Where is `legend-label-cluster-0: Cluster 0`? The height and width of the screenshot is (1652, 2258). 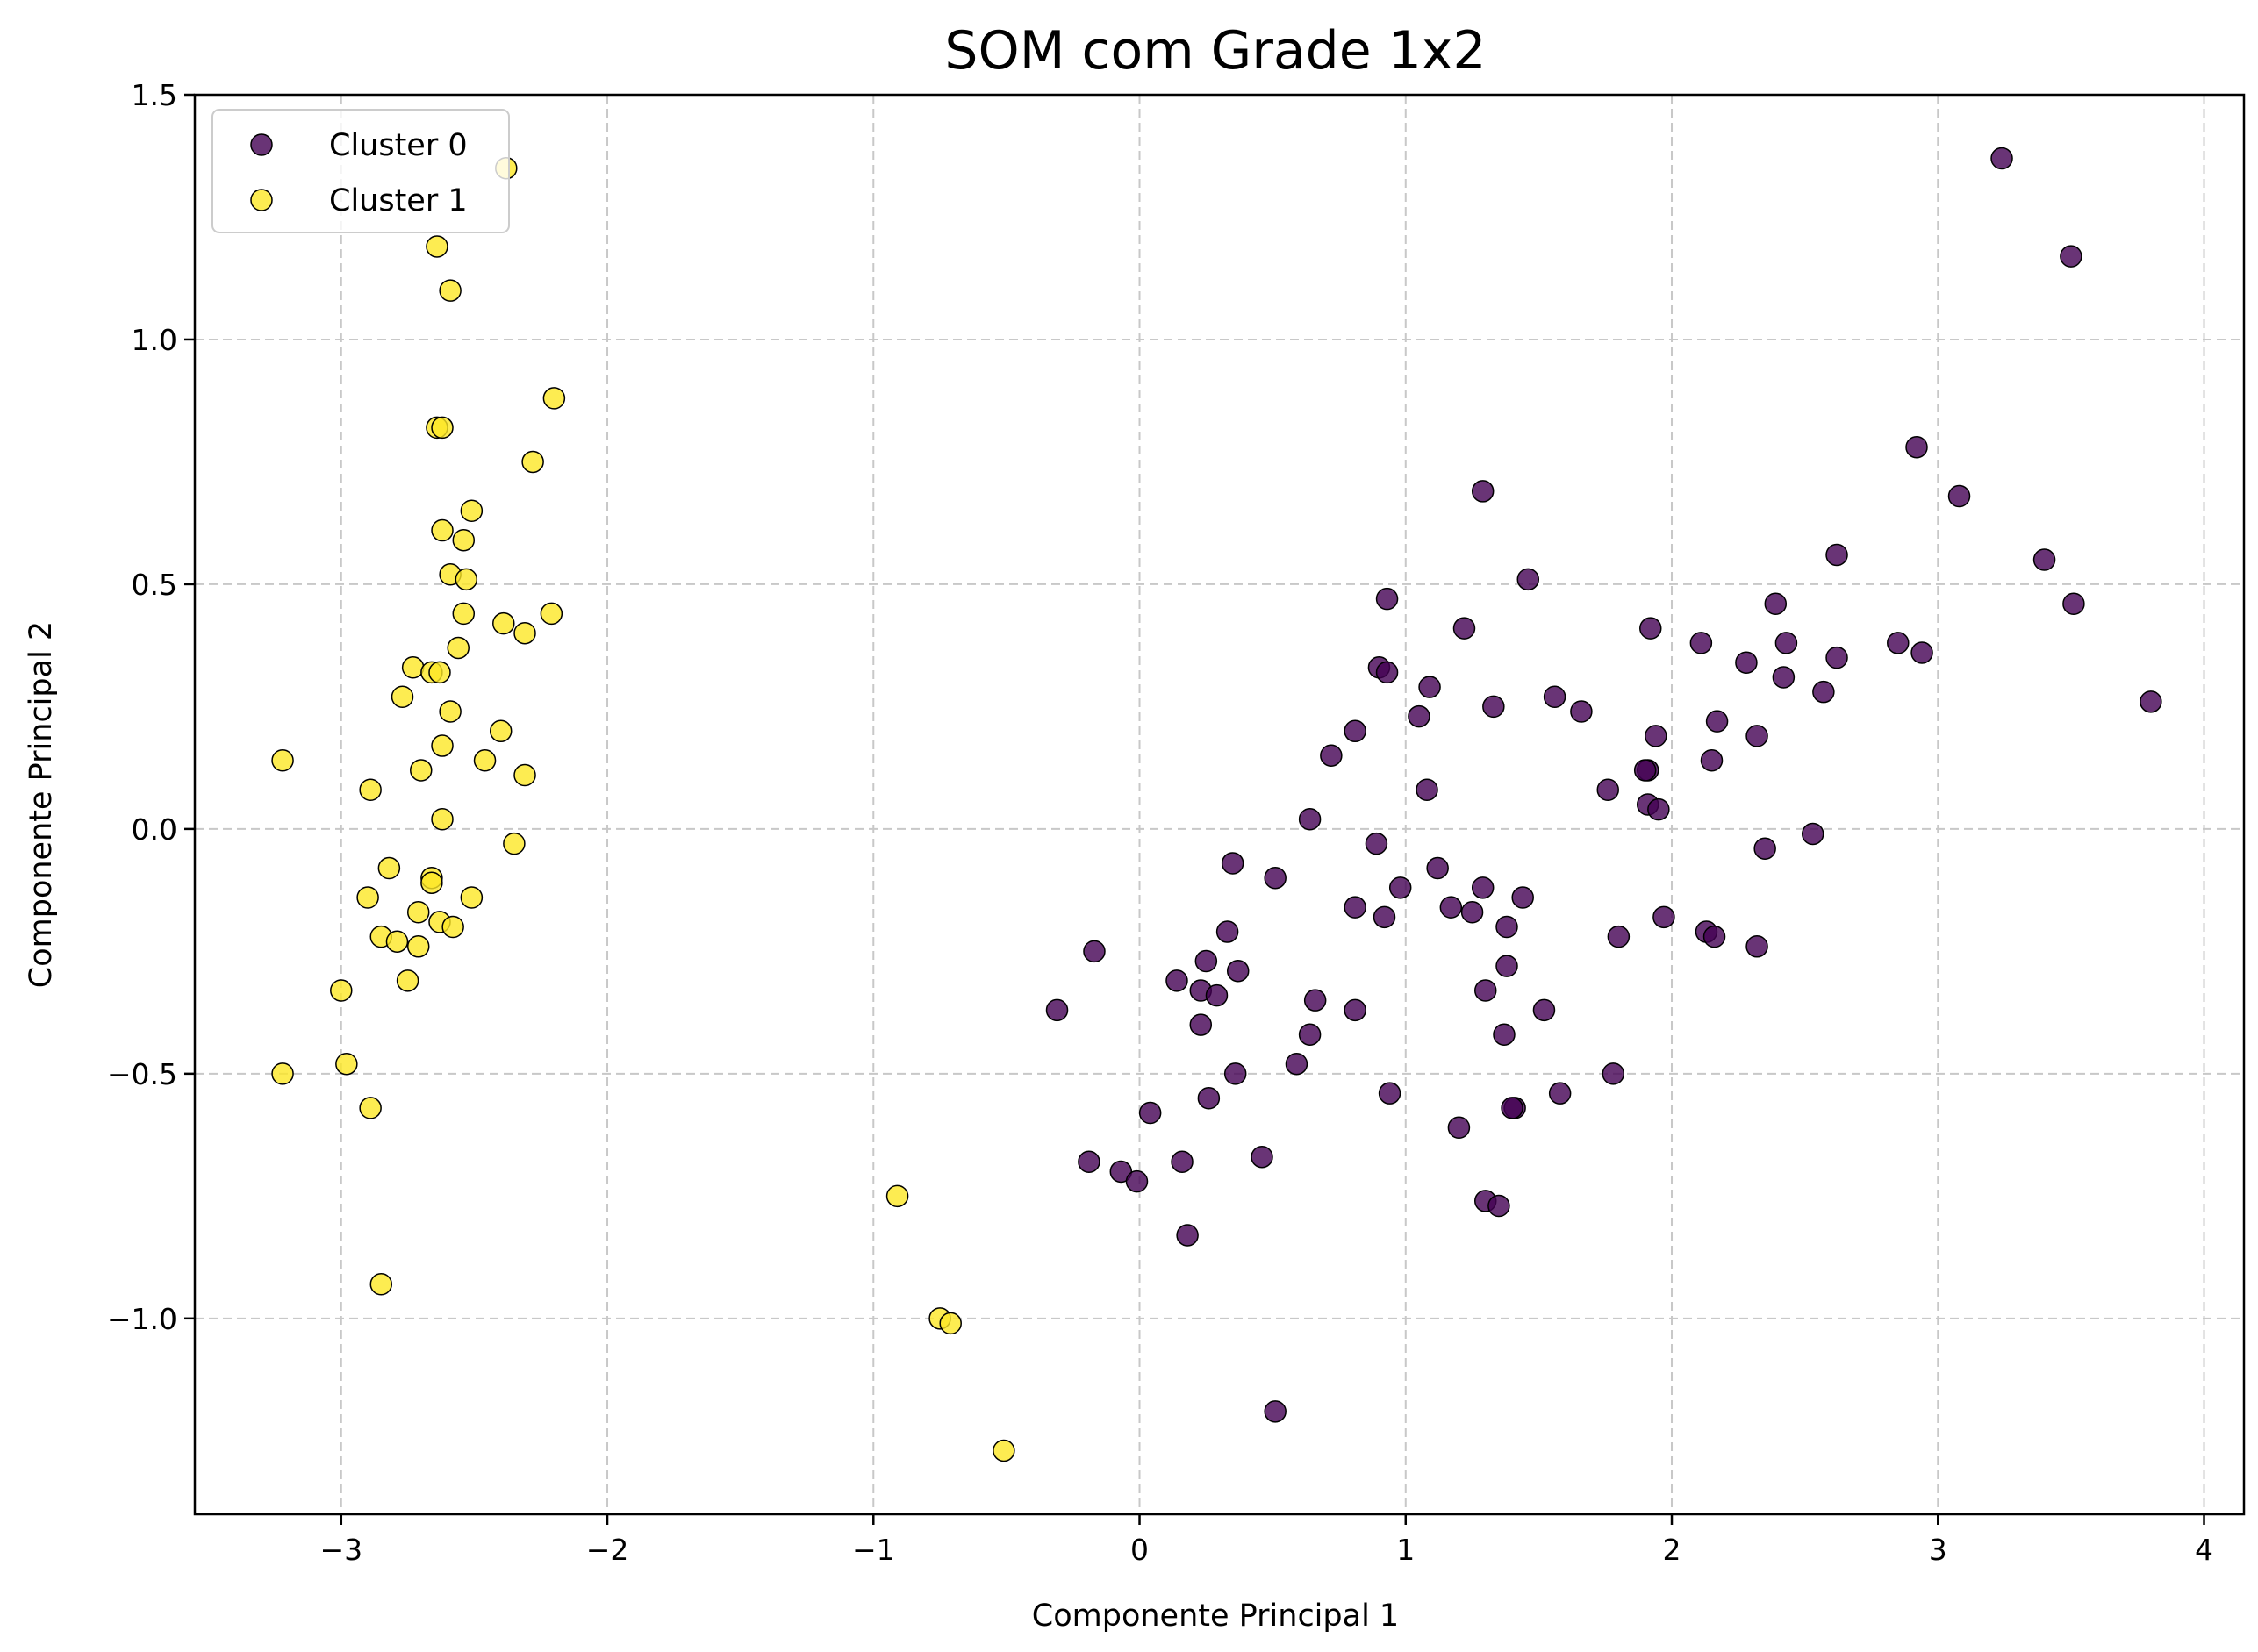 legend-label-cluster-0: Cluster 0 is located at coordinates (399, 145).